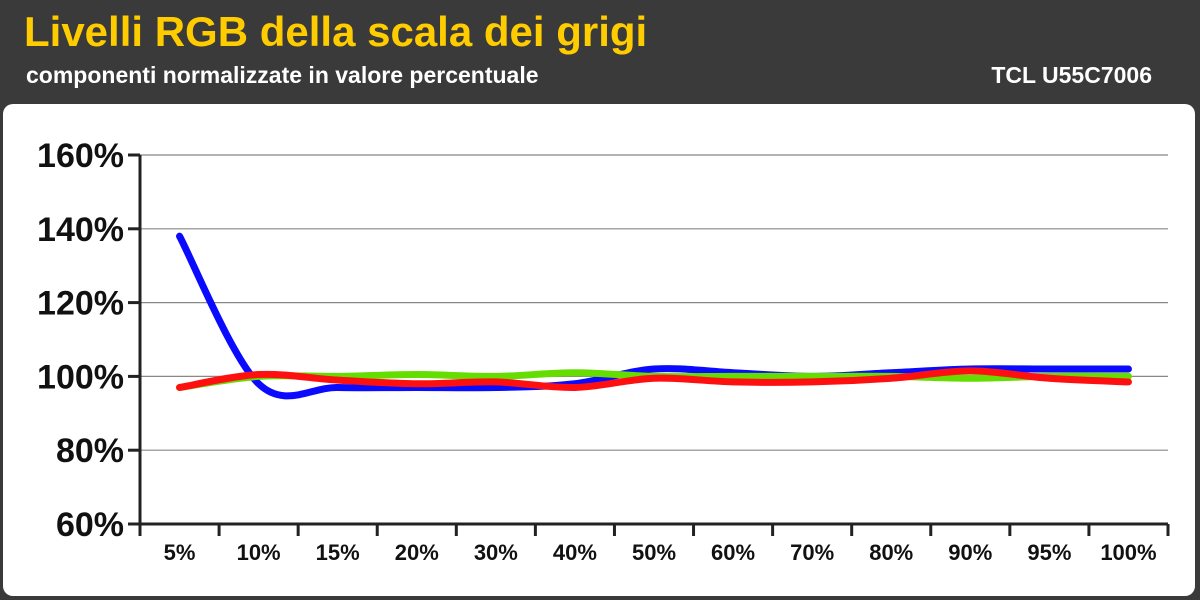 This screenshot has width=1200, height=600. I want to click on x-tick-label: 5%, so click(180, 552).